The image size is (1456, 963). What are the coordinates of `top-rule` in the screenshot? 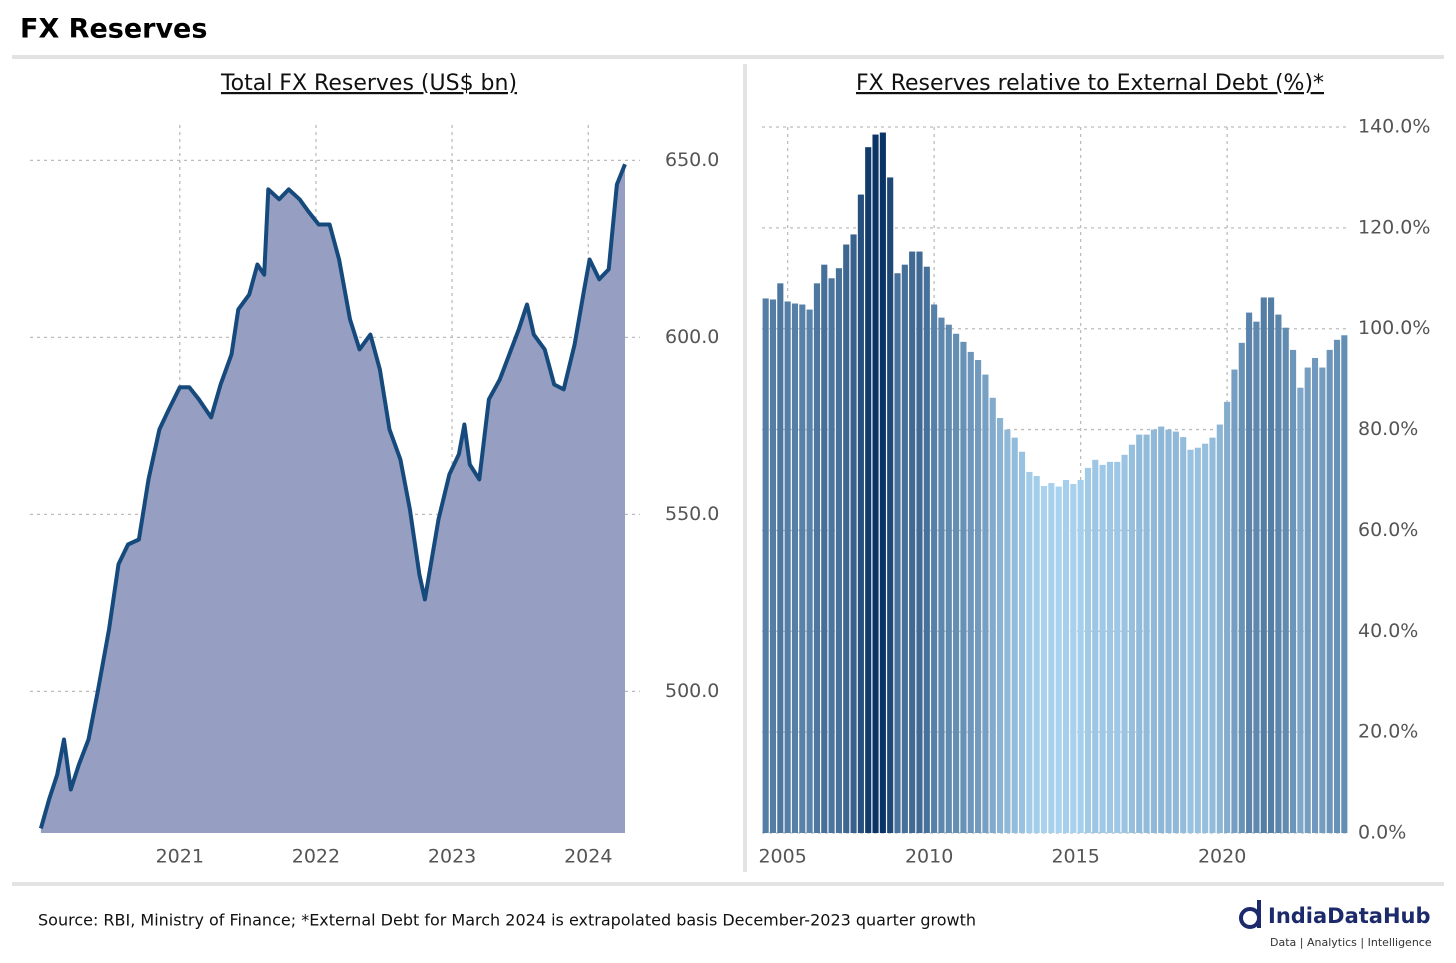 It's located at (728, 57).